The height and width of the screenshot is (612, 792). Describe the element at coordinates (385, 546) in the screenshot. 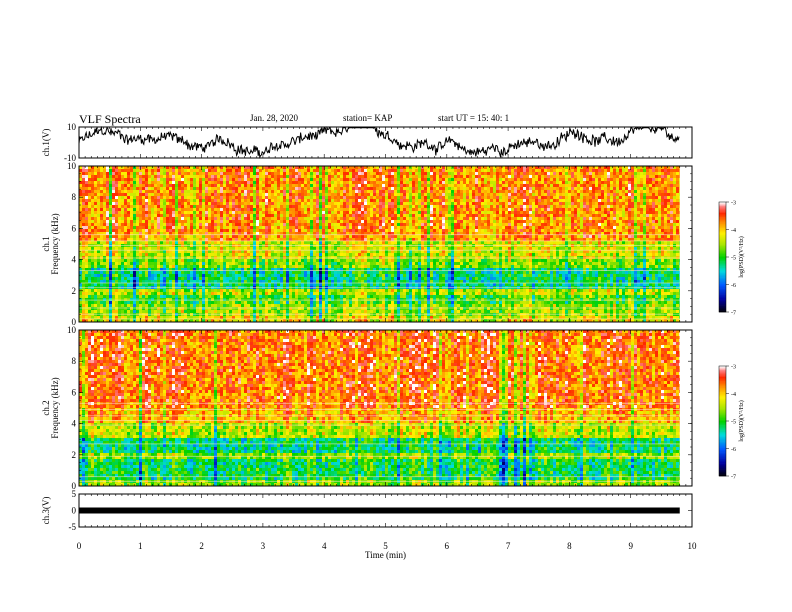

I see `xtick-label: 5` at that location.